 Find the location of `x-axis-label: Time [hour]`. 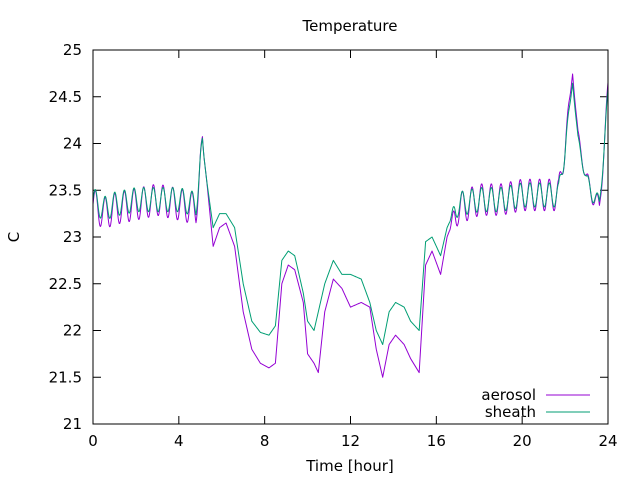

x-axis-label: Time [hour] is located at coordinates (349, 466).